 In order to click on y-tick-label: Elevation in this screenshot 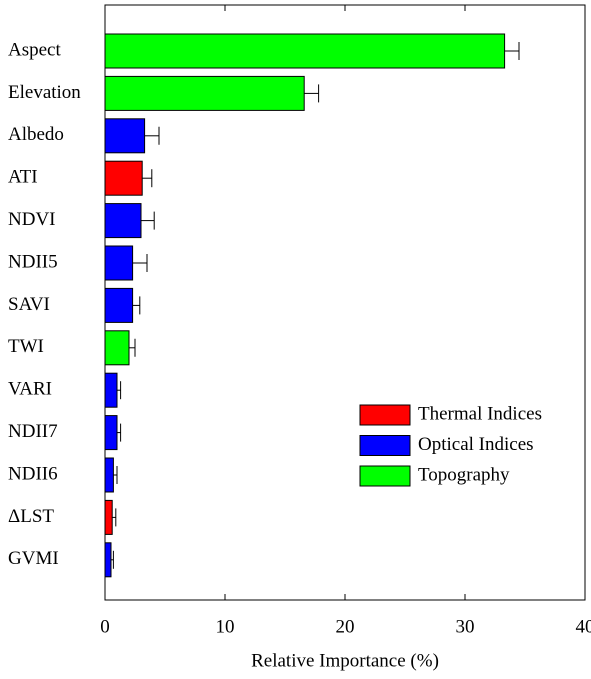, I will do `click(44, 92)`.